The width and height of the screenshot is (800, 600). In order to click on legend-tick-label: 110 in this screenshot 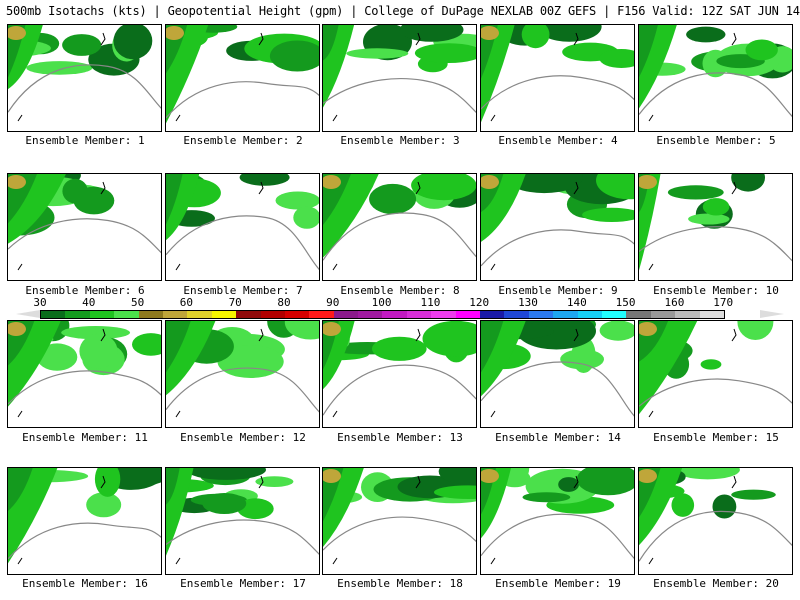, I will do `click(430, 302)`.